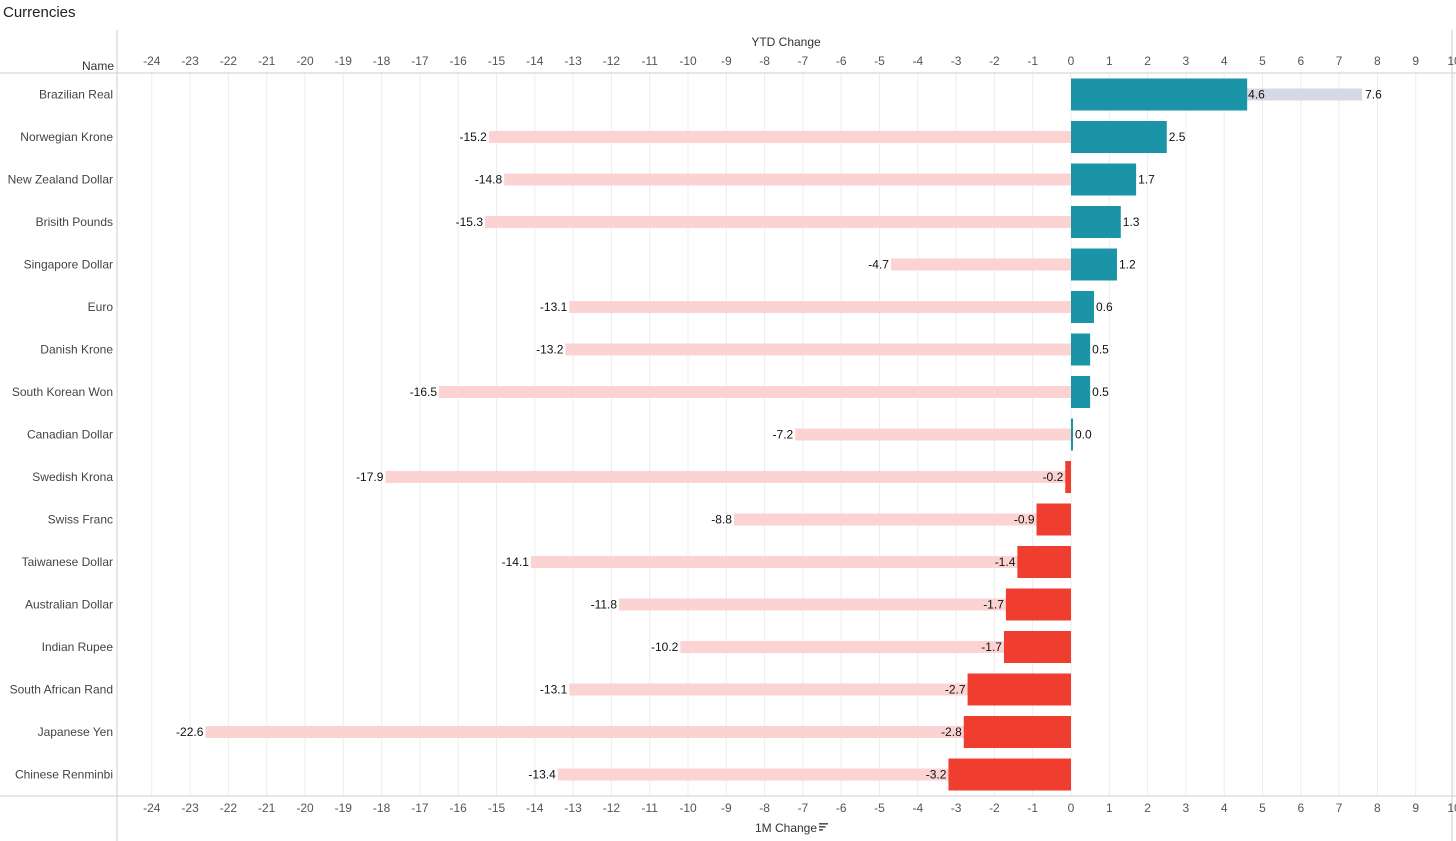 The image size is (1456, 841). Describe the element at coordinates (1005, 562) in the screenshot. I see `one-month-value-label: -1.4` at that location.